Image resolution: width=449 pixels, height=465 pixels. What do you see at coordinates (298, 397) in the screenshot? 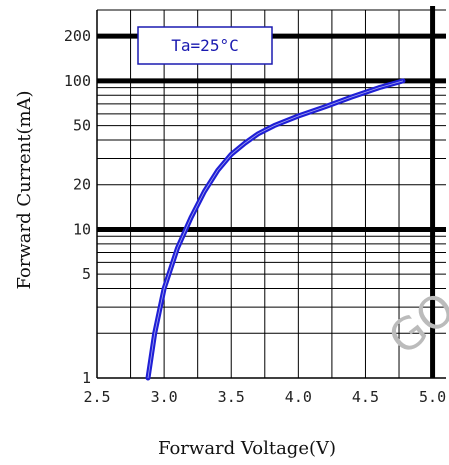
I see `x-tick-label: 4.0` at bounding box center [298, 397].